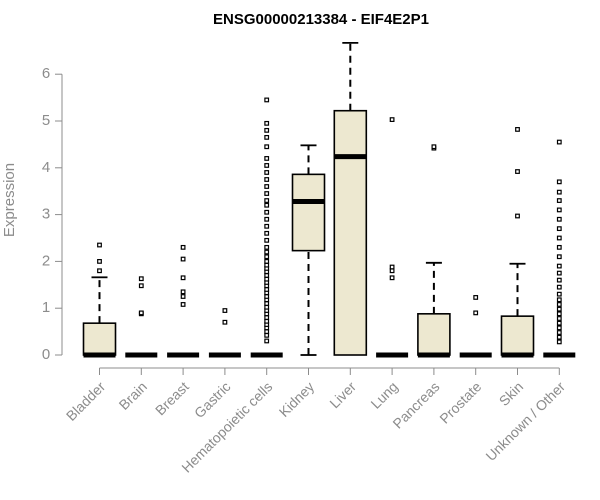  Describe the element at coordinates (86, 401) in the screenshot. I see `x-tick-label: Bladder` at that location.